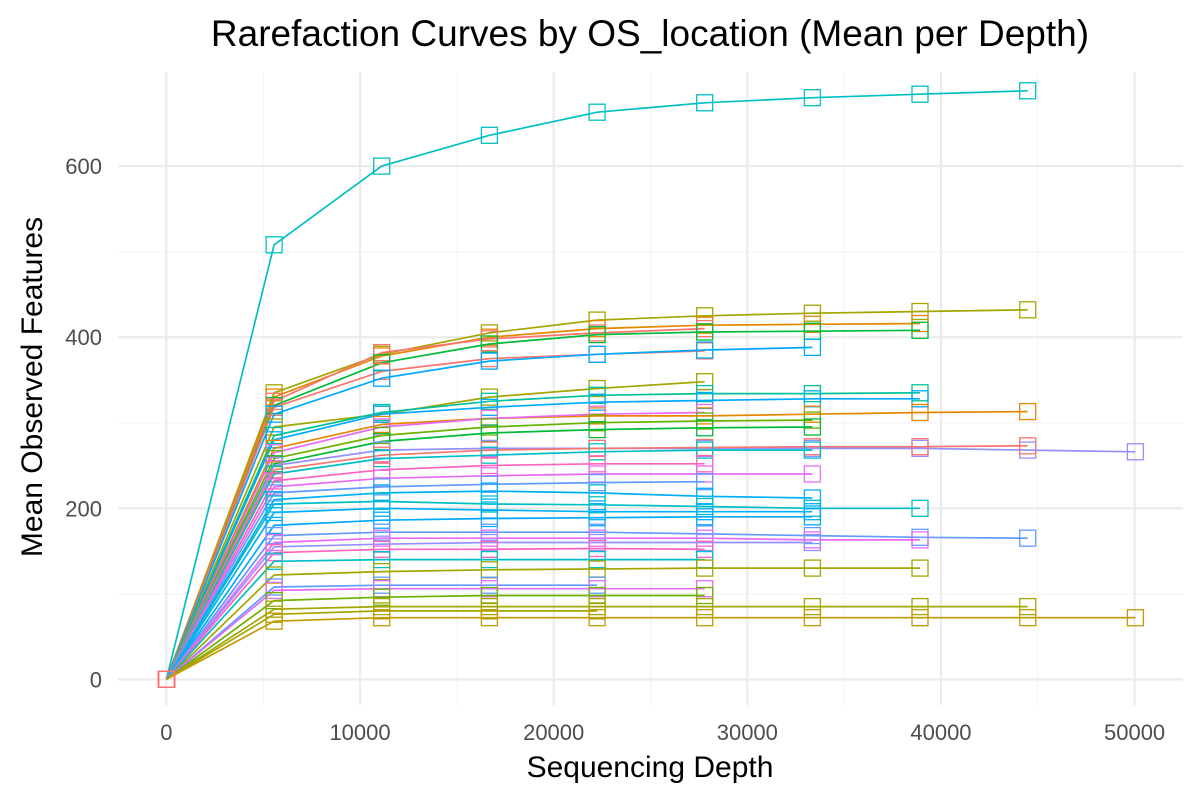 Image resolution: width=1200 pixels, height=800 pixels. Describe the element at coordinates (359, 732) in the screenshot. I see `x-tick-label: 10000` at that location.